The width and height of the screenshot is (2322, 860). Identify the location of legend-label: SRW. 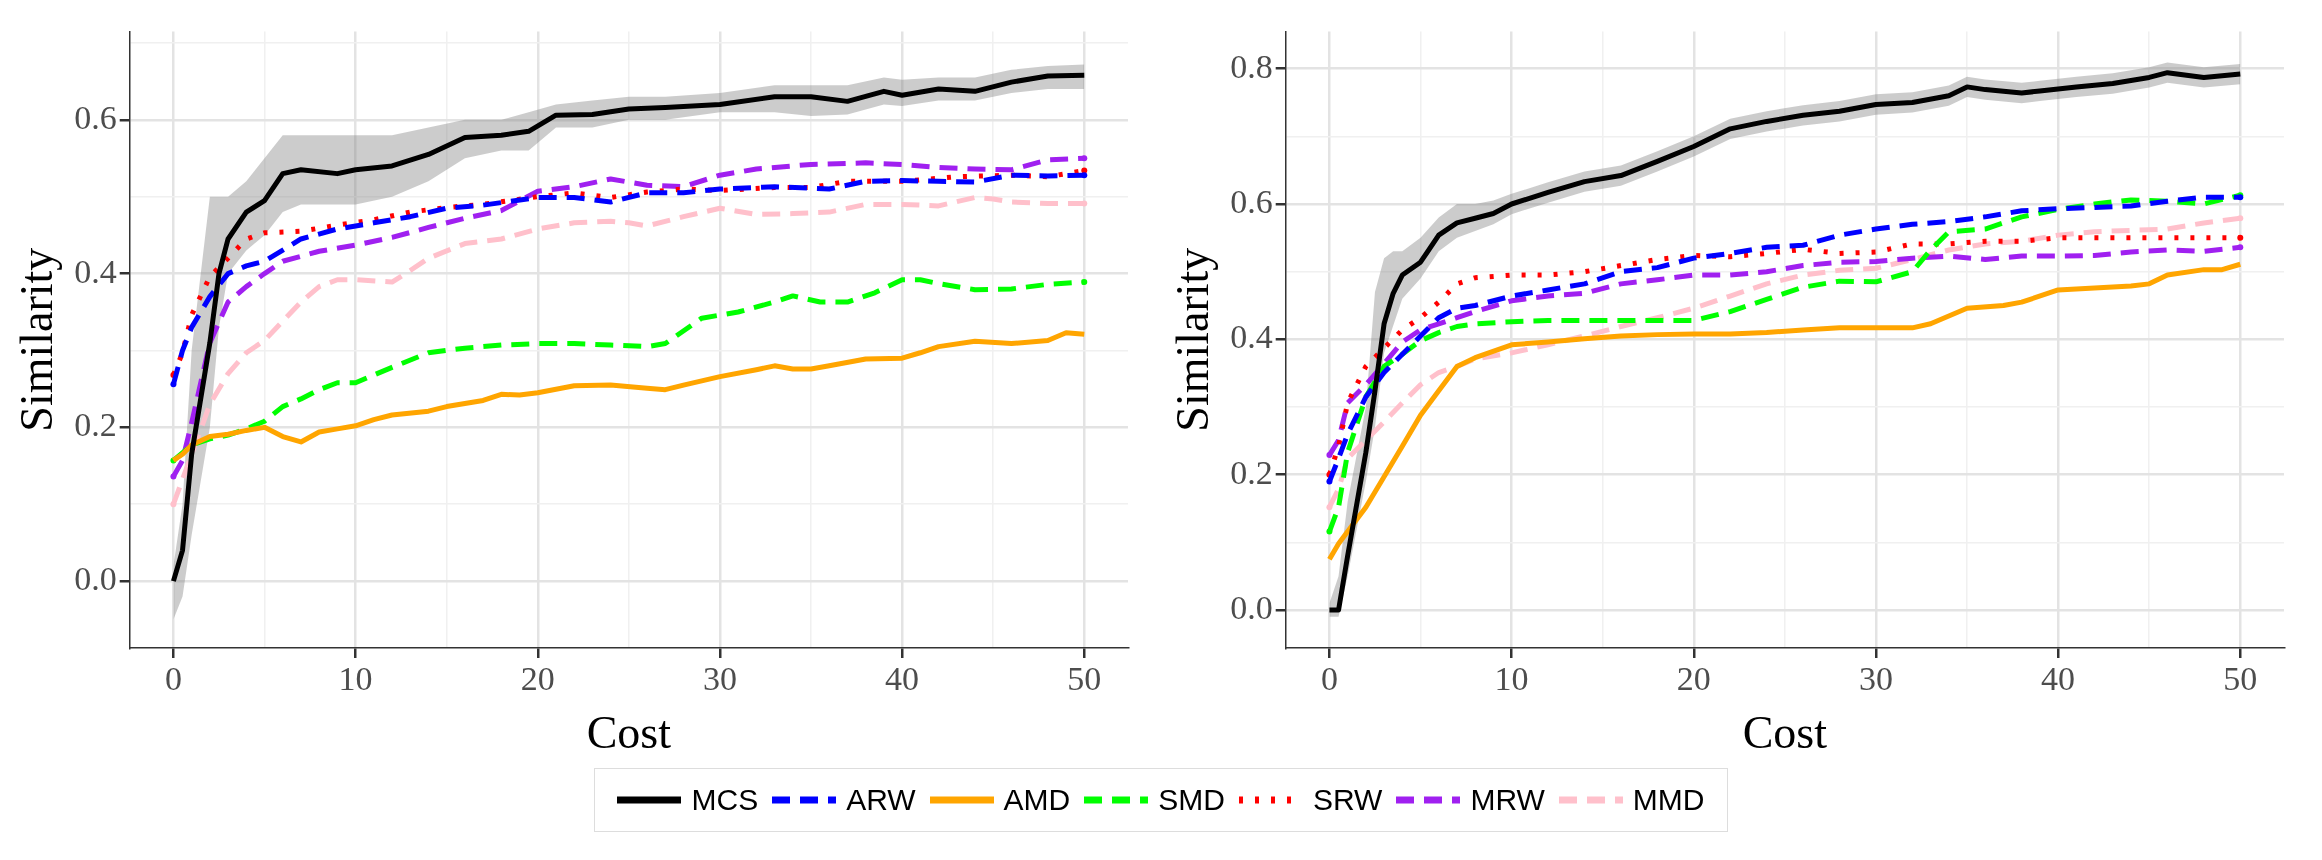
(1347, 800).